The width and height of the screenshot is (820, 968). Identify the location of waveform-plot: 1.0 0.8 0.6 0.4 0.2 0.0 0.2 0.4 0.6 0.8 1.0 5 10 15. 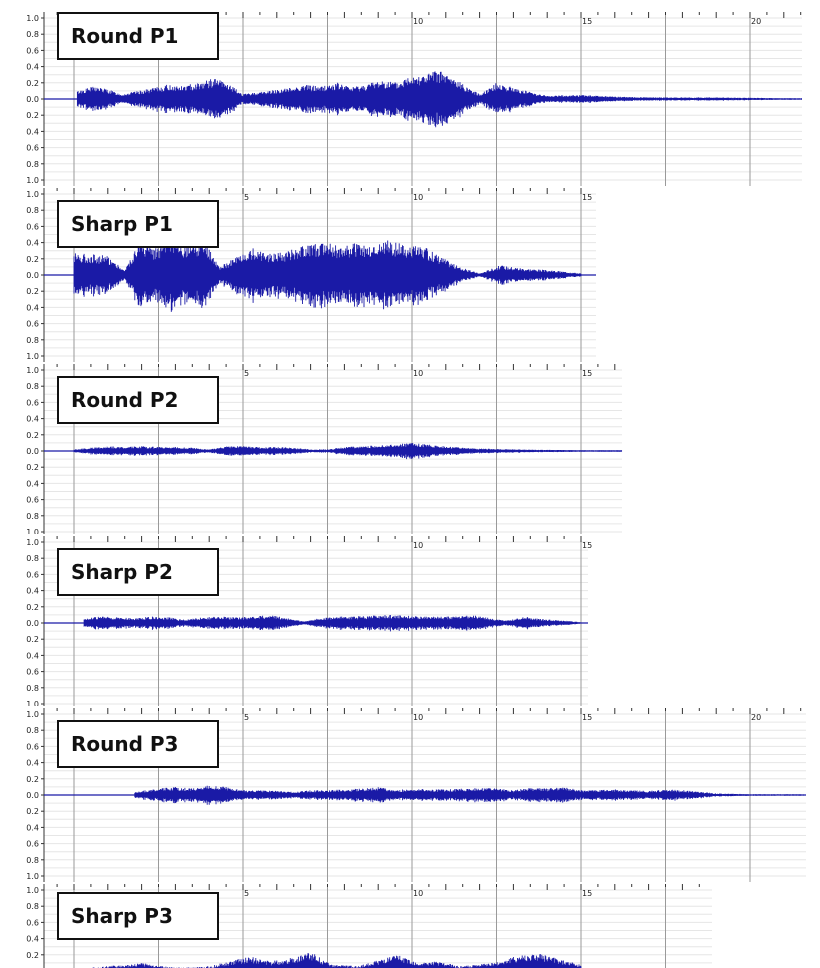
(311, 275).